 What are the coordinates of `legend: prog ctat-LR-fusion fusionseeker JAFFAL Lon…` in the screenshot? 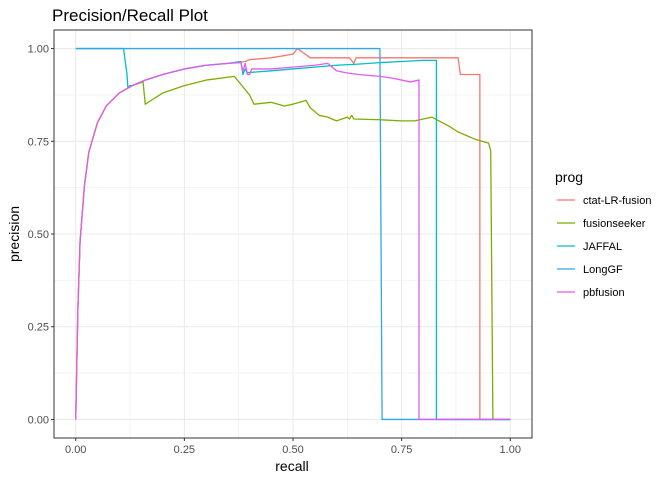 It's located at (603, 234).